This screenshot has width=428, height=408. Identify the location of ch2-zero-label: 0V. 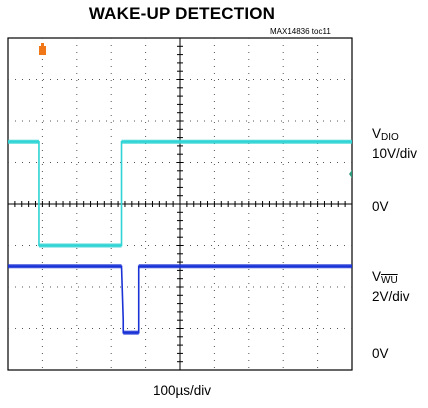
(380, 353).